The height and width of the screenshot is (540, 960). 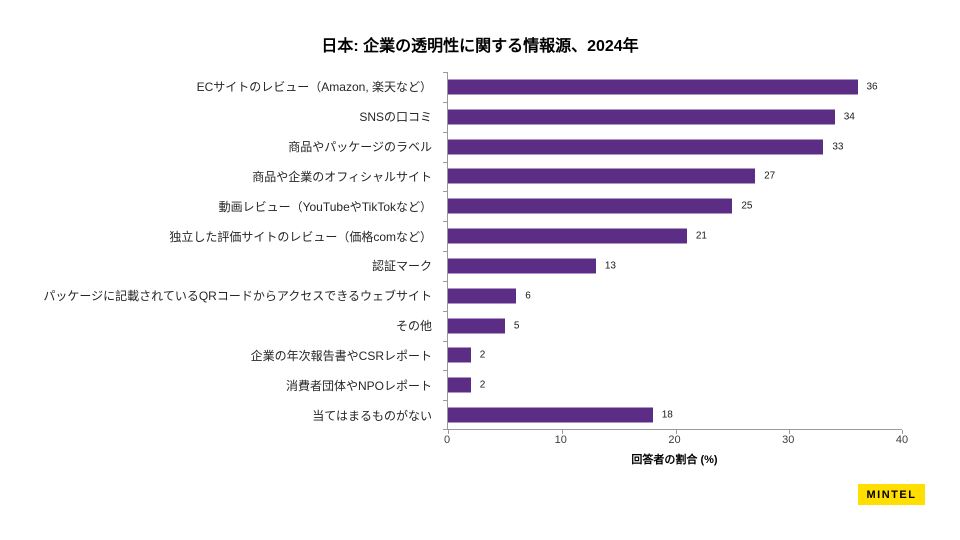 I want to click on bar-value-label: 13, so click(x=610, y=266).